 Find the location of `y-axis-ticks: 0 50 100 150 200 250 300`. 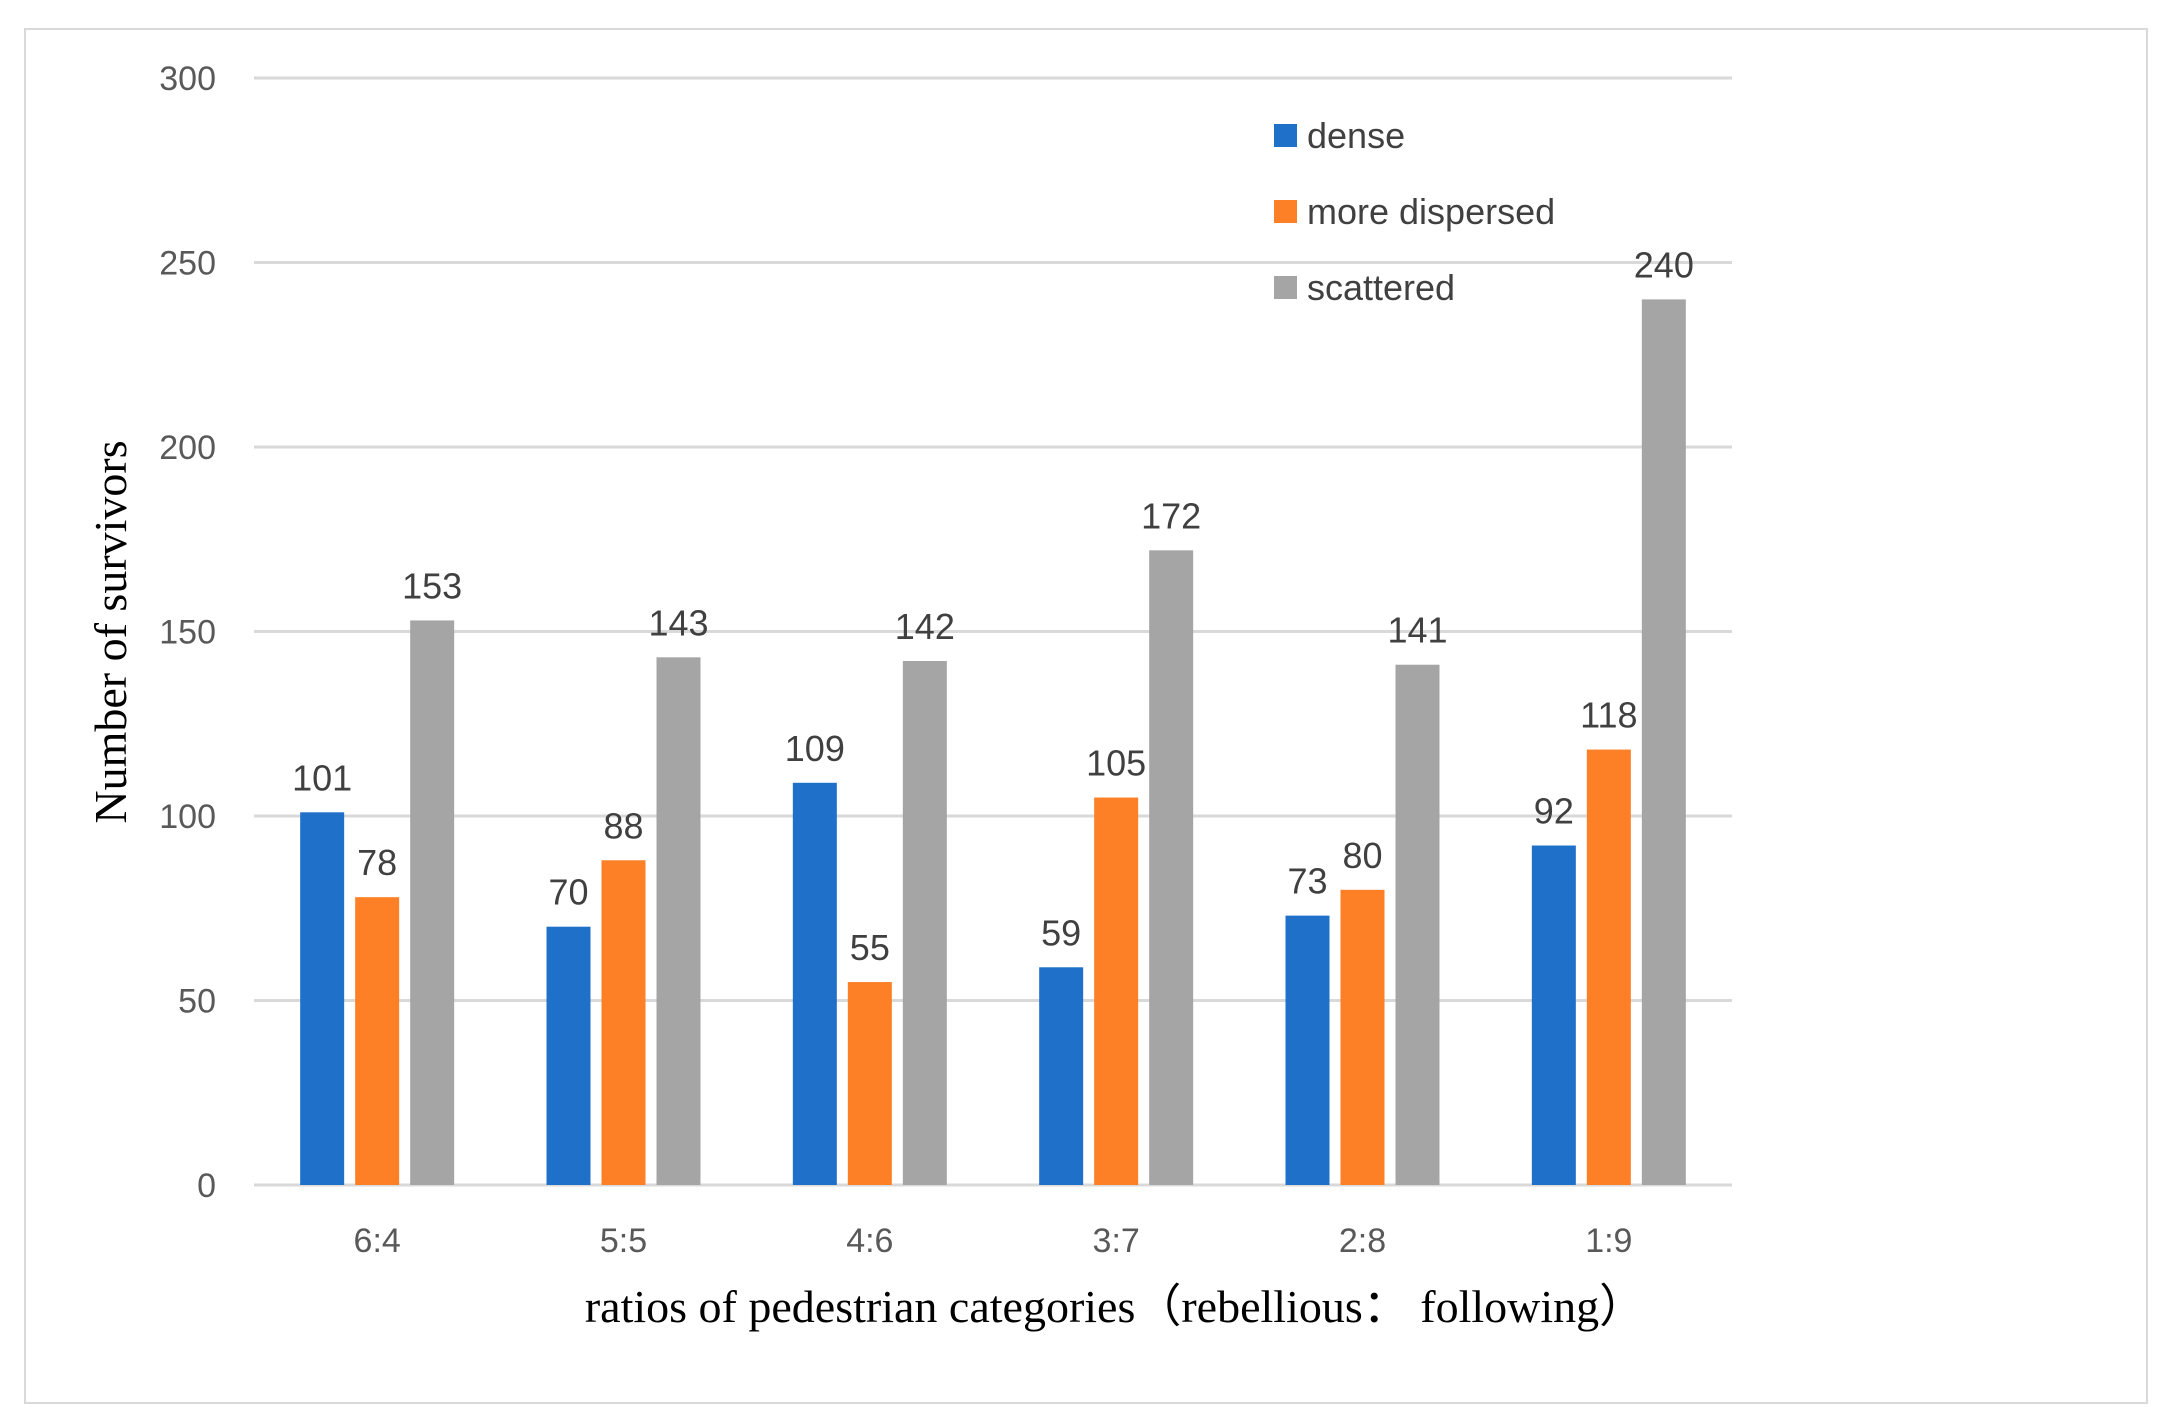

y-axis-ticks: 0 50 100 150 200 250 300 is located at coordinates (187, 632).